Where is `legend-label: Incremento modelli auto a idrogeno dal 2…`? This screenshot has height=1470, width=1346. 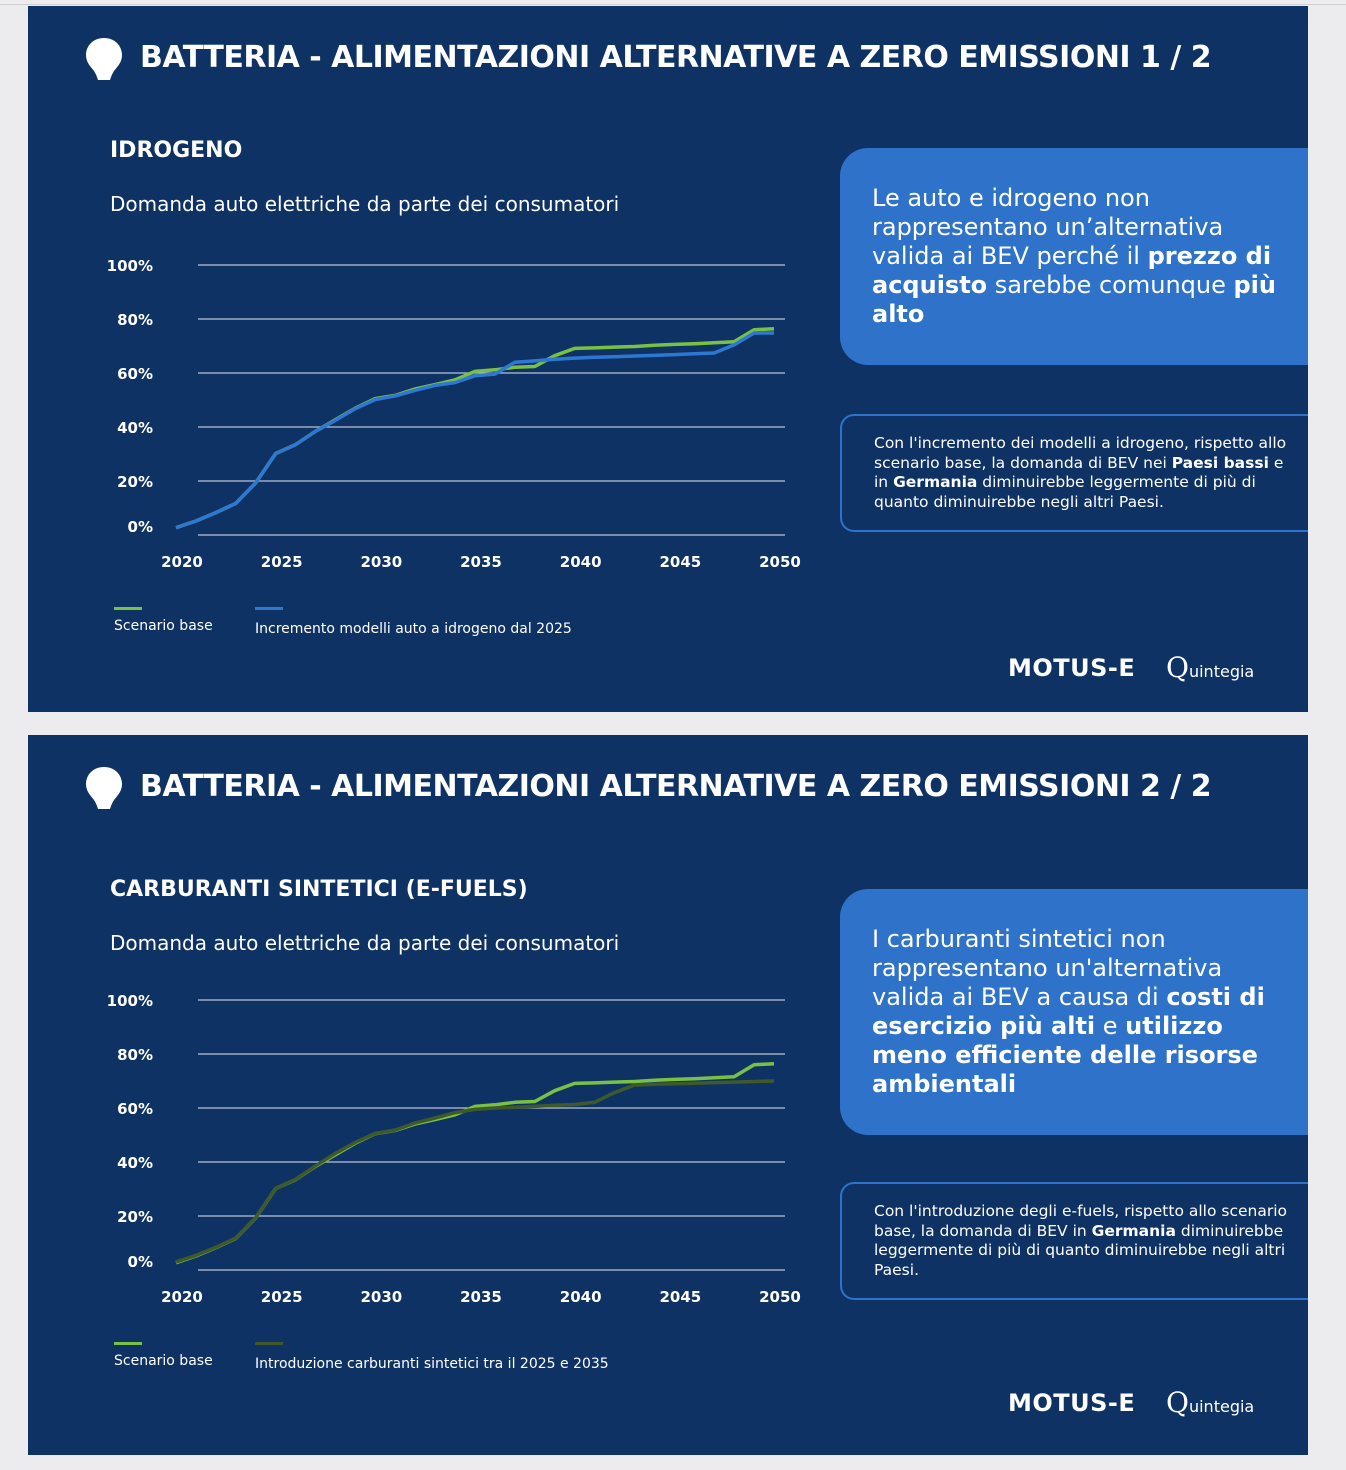 legend-label: Incremento modelli auto a idrogeno dal 2… is located at coordinates (413, 629).